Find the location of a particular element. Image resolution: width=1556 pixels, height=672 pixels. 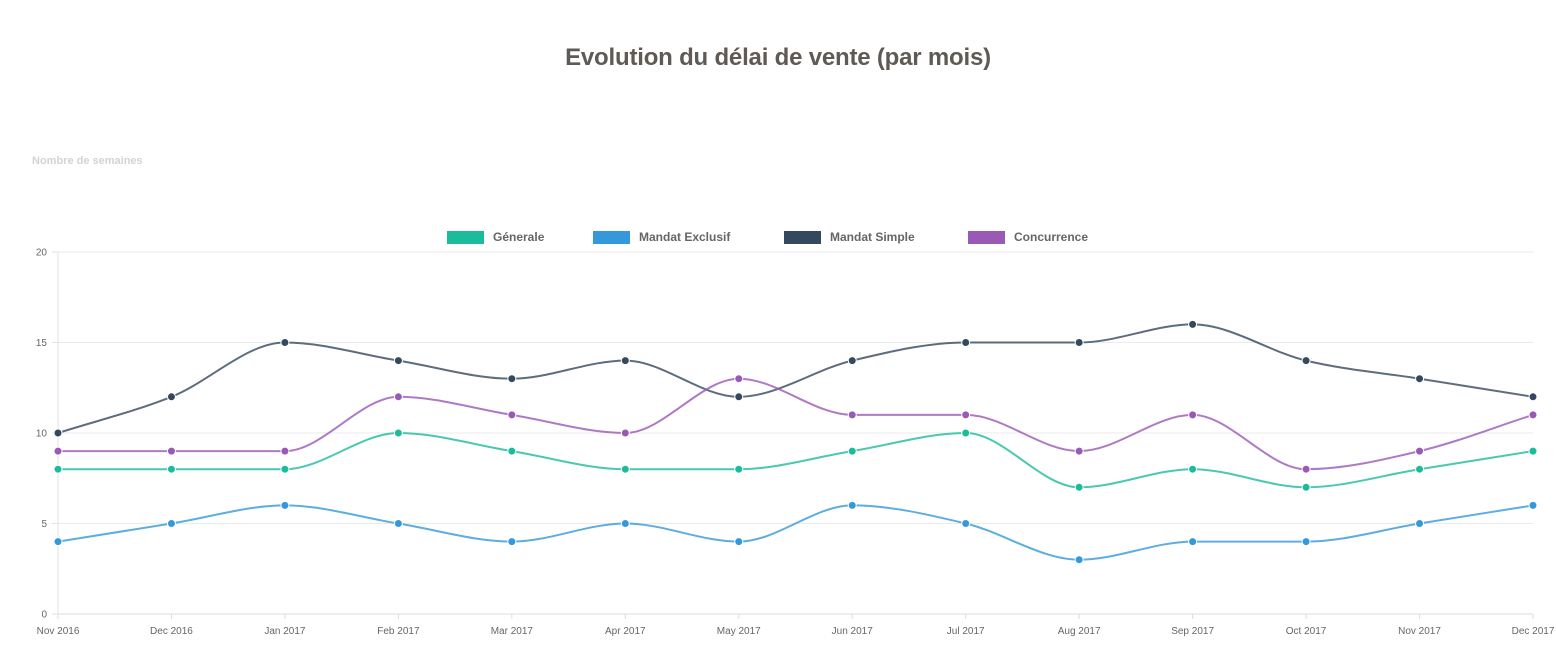

series-line-concurrence is located at coordinates (795, 424).